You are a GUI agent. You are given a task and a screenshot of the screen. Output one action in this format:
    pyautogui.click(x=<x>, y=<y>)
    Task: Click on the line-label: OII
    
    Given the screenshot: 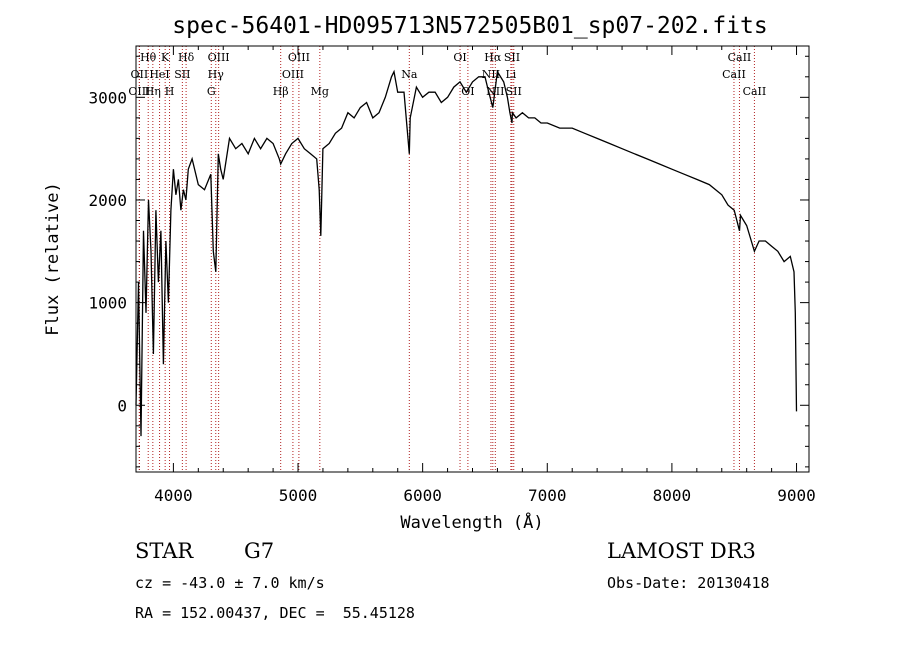 What is the action you would take?
    pyautogui.click(x=140, y=74)
    